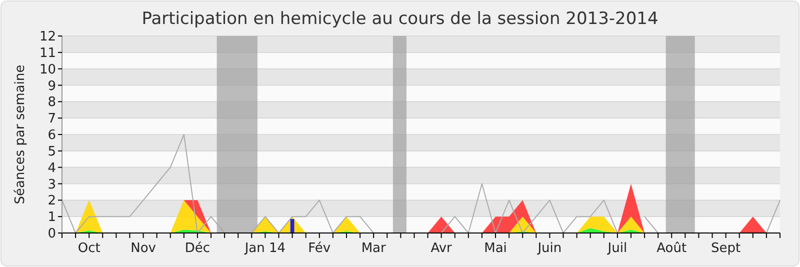  What do you see at coordinates (52, 234) in the screenshot?
I see `y-tick-label: 0` at bounding box center [52, 234].